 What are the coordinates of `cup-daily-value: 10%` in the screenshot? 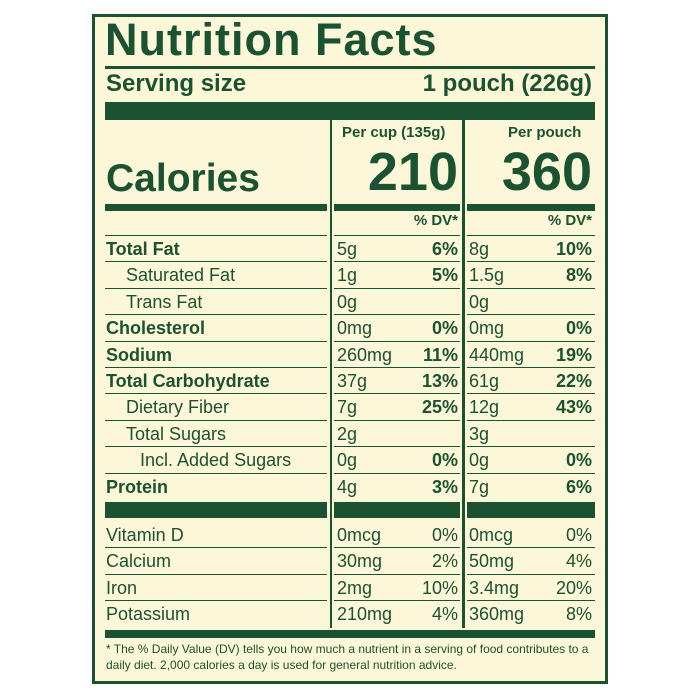 It's located at (439, 587).